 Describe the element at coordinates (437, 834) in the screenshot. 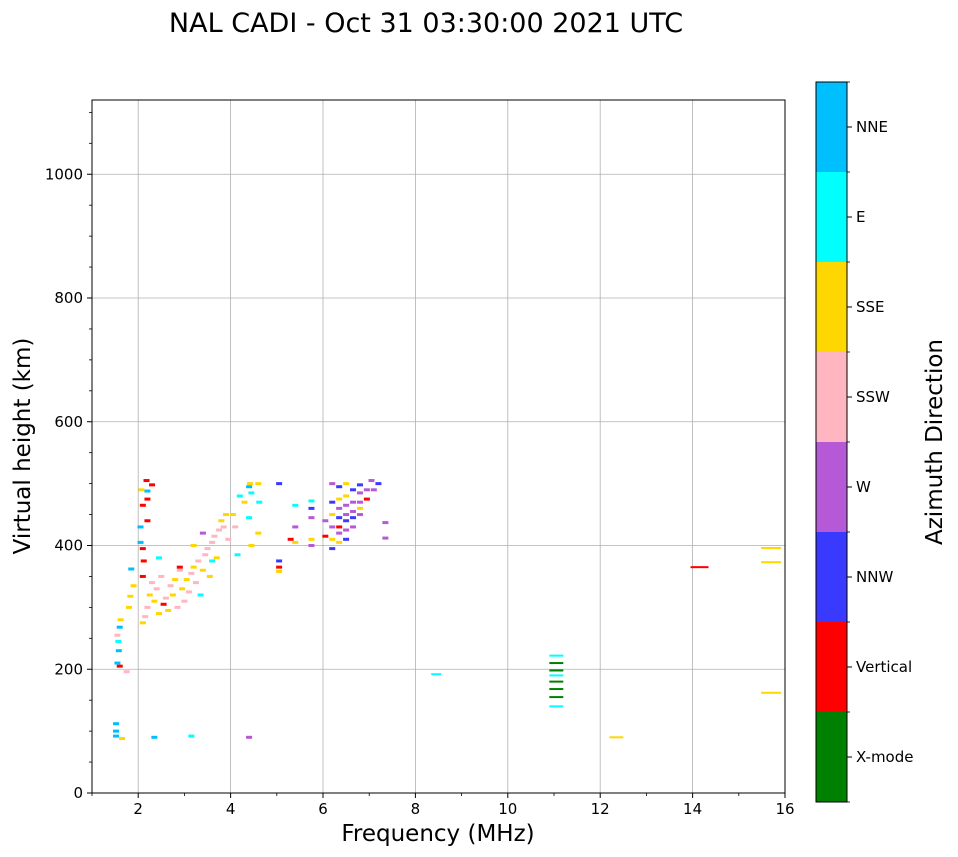

I see `x-axis-label: Frequency (MHz)` at that location.